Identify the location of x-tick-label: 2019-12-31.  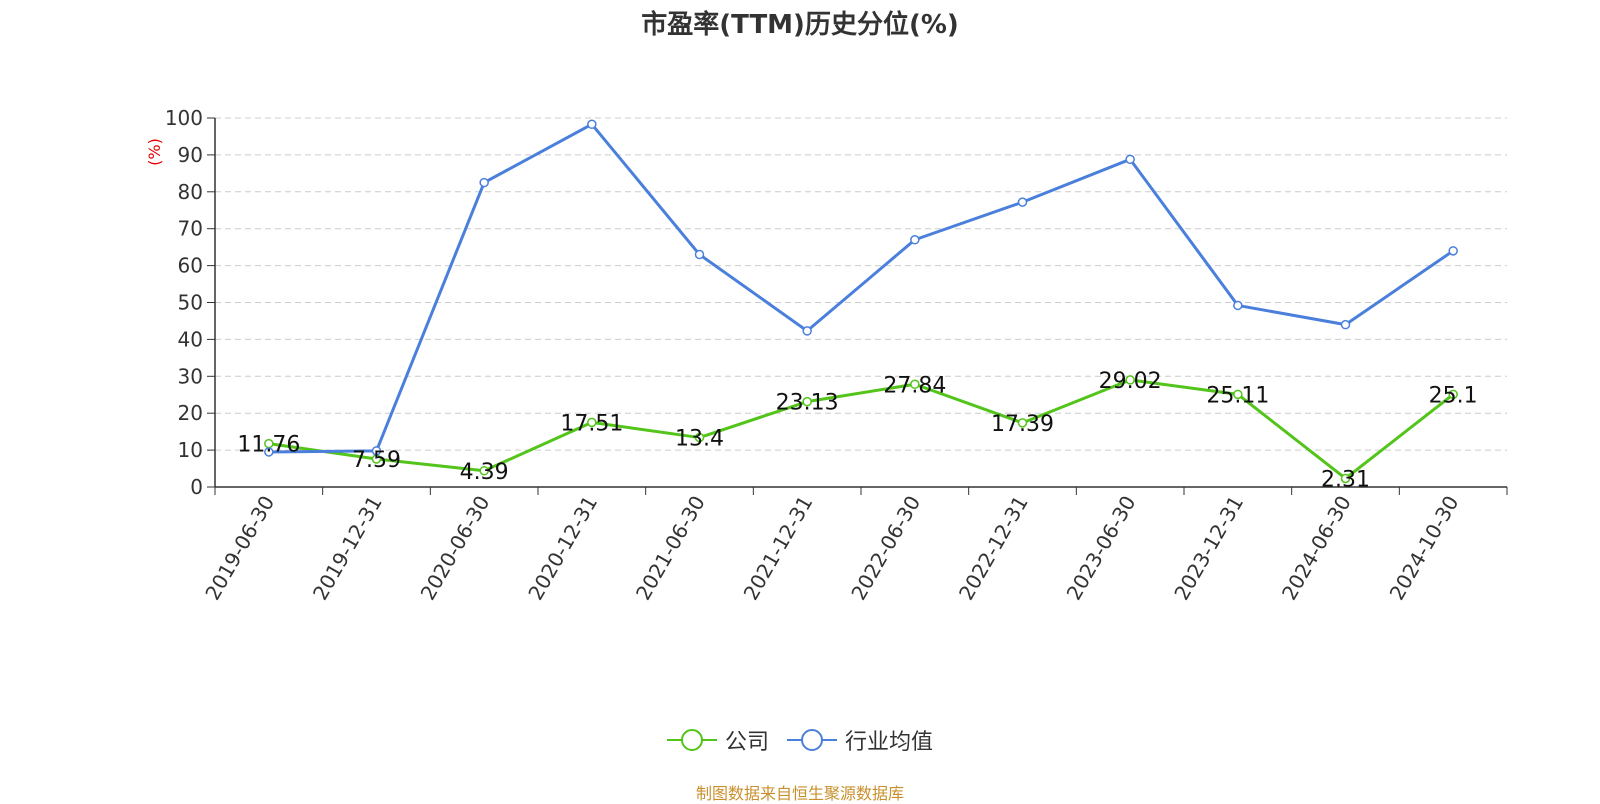
(347, 548).